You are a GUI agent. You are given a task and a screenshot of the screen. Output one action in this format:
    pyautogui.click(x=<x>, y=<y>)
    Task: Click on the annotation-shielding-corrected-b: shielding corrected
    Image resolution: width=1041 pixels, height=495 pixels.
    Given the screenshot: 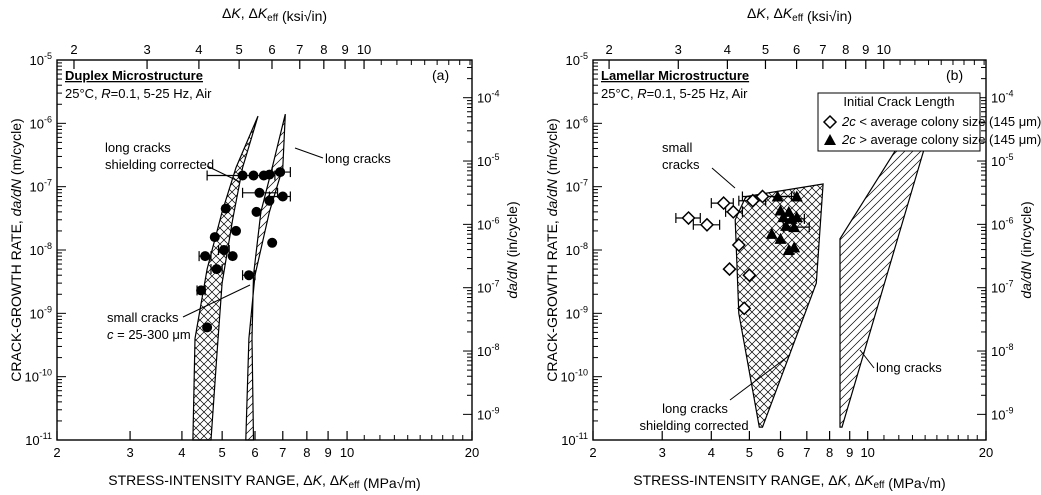 What is the action you would take?
    pyautogui.click(x=693, y=425)
    